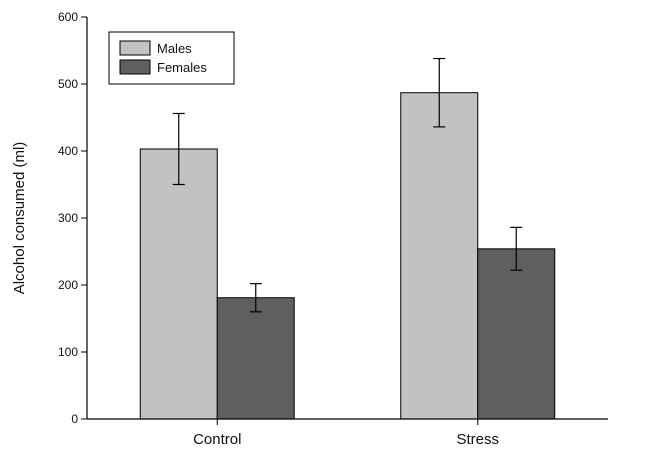 Image resolution: width=646 pixels, height=450 pixels. I want to click on legend: Males Females, so click(171, 58).